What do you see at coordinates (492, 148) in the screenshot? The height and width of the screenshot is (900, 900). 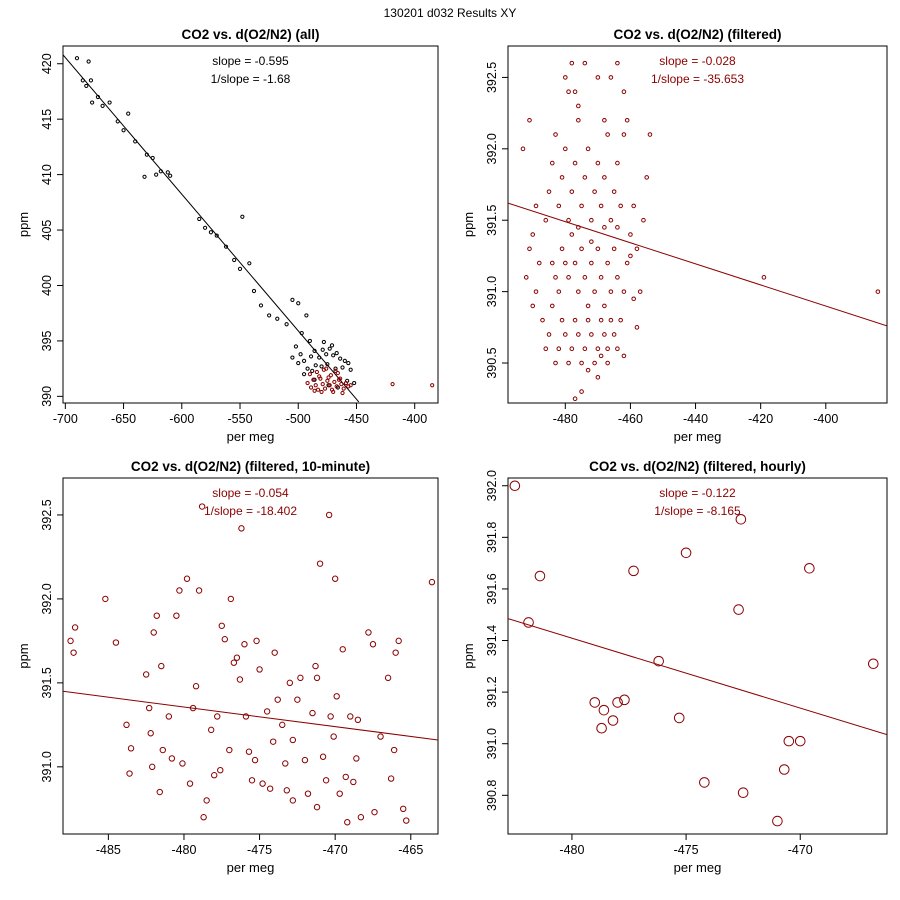 I see `y-tick-label: 392.0` at bounding box center [492, 148].